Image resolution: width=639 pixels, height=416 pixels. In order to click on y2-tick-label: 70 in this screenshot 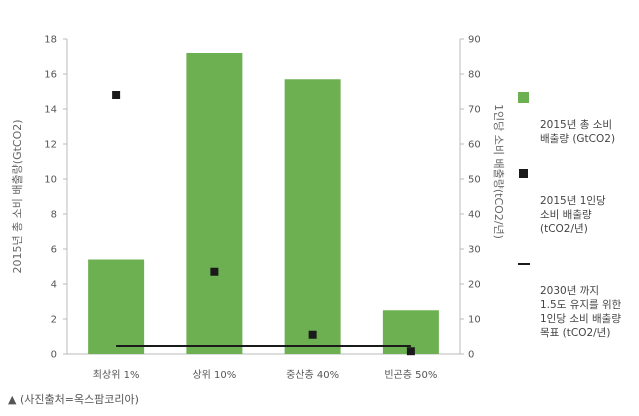, I will do `click(474, 110)`.